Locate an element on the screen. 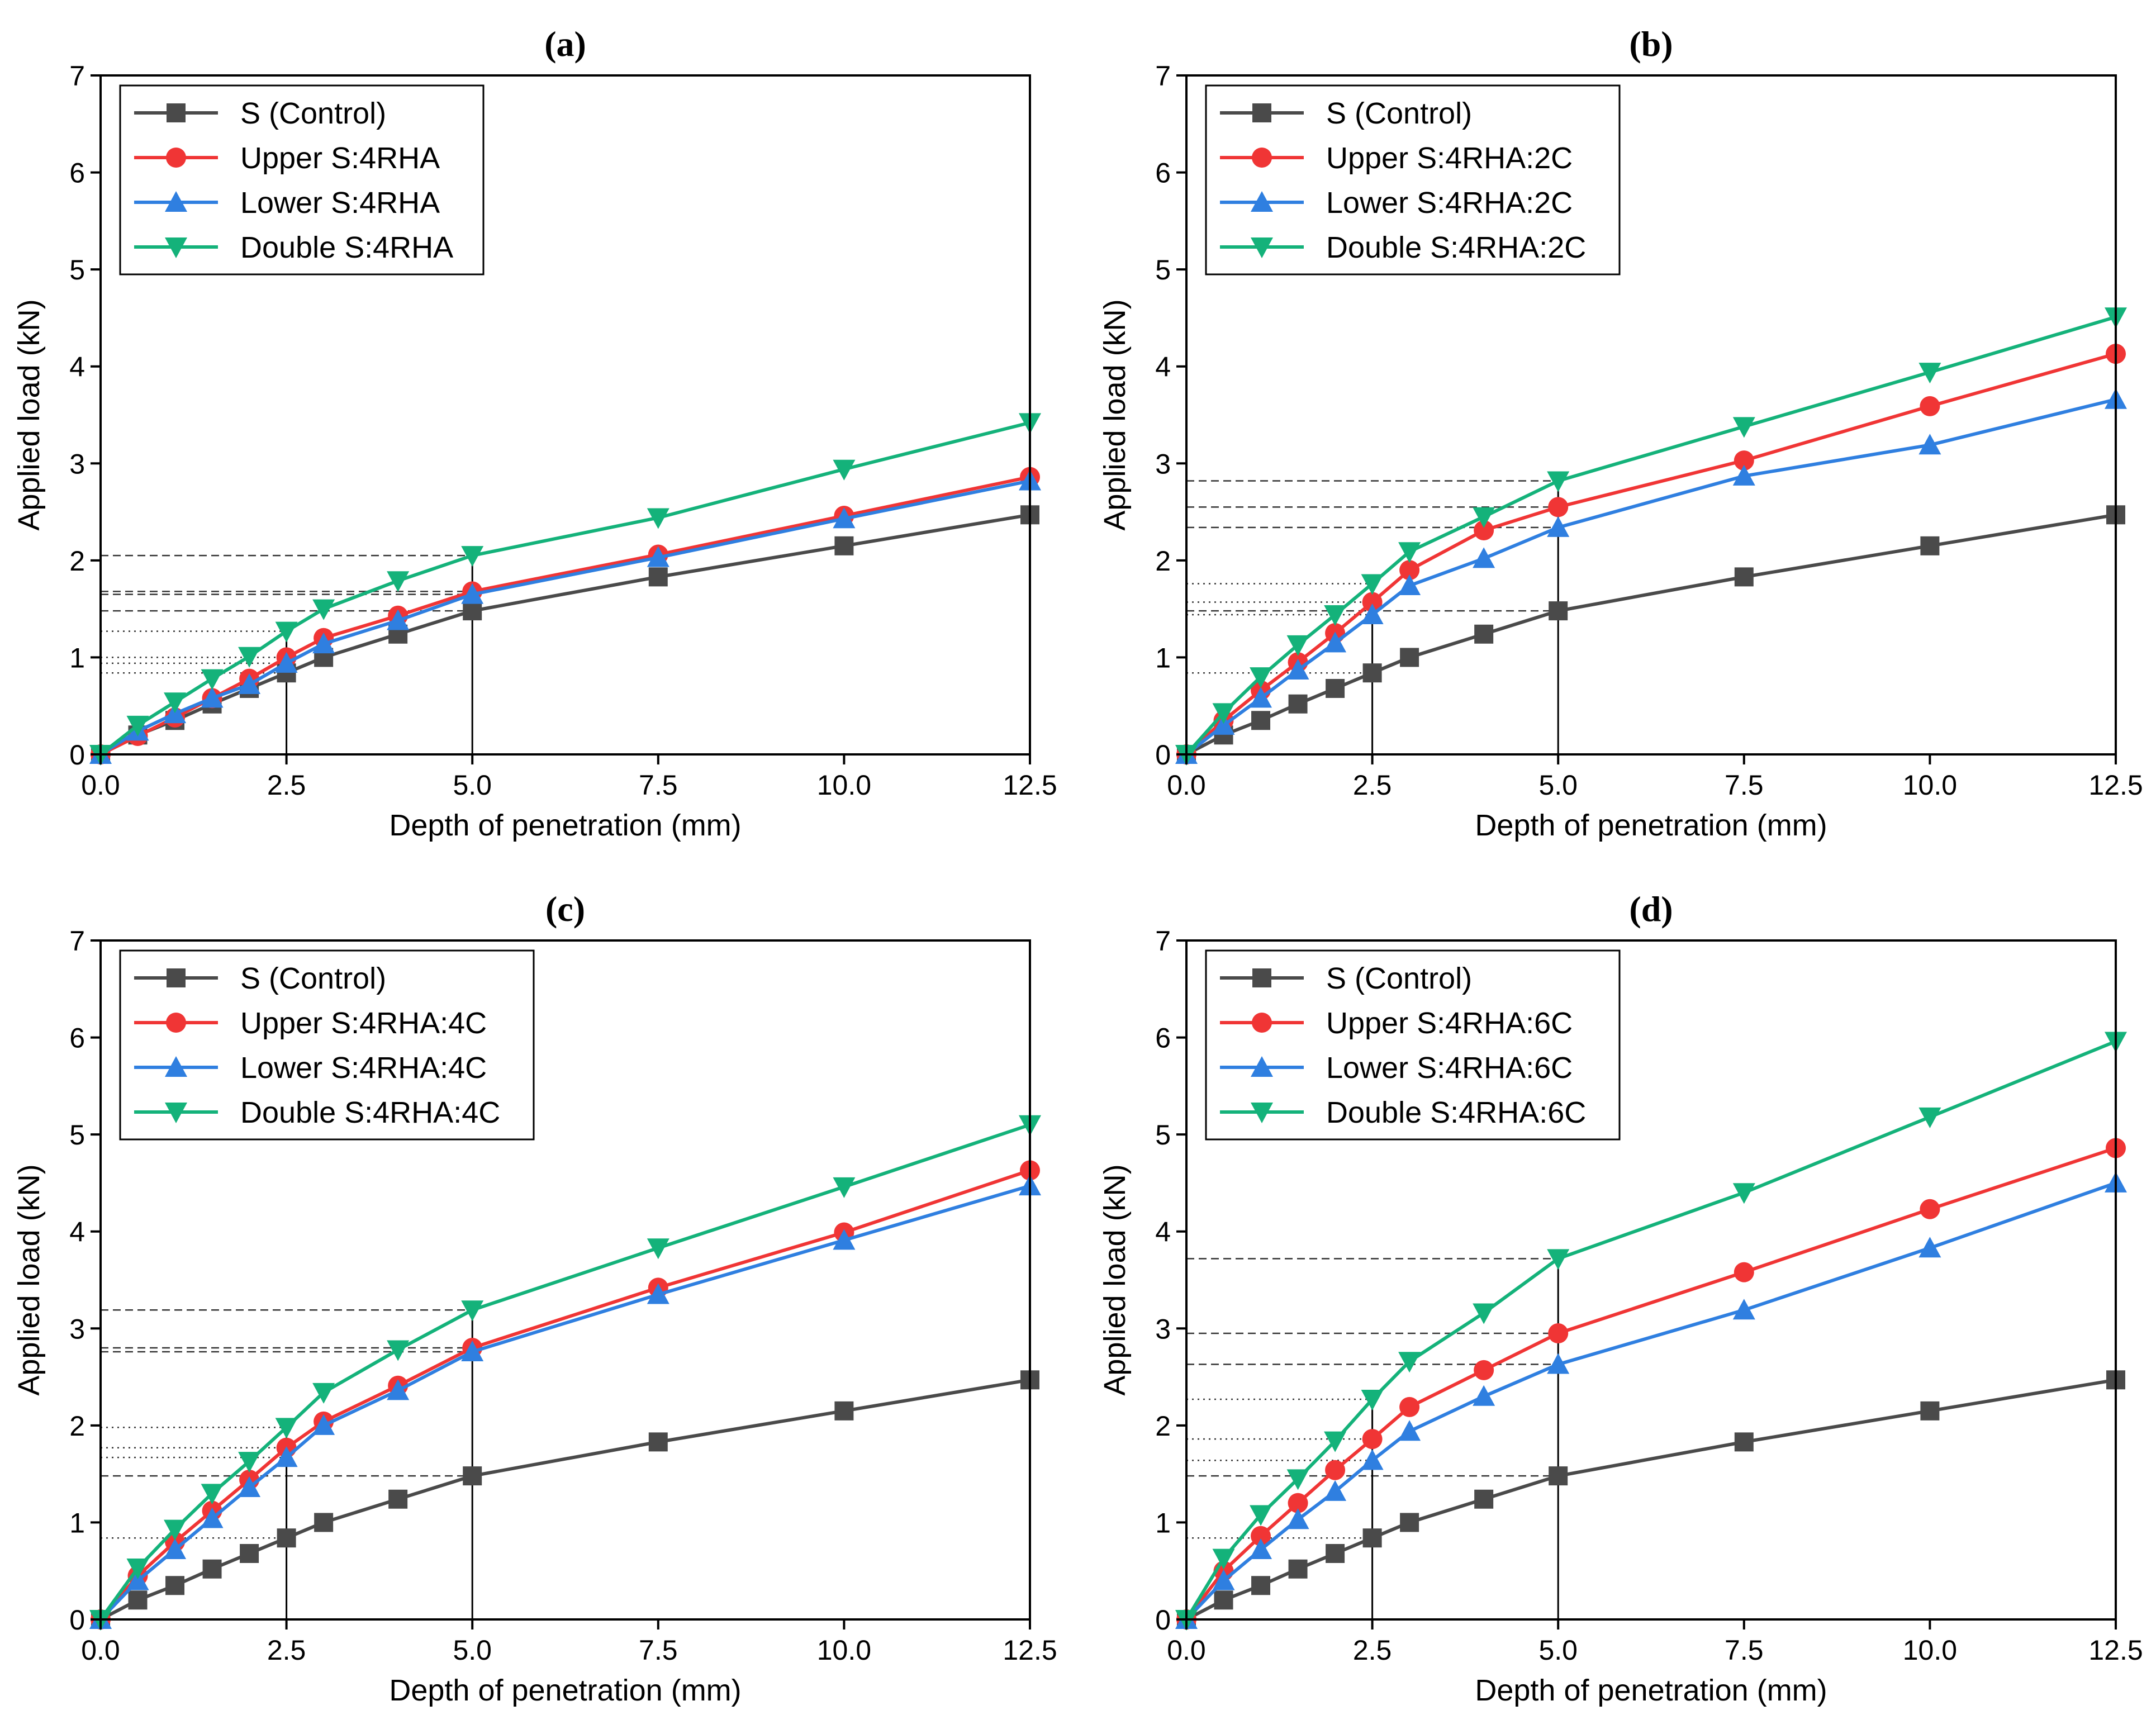 The image size is (2156, 1734). legend-label-double: Double S:4RHA:6C is located at coordinates (1456, 1112).